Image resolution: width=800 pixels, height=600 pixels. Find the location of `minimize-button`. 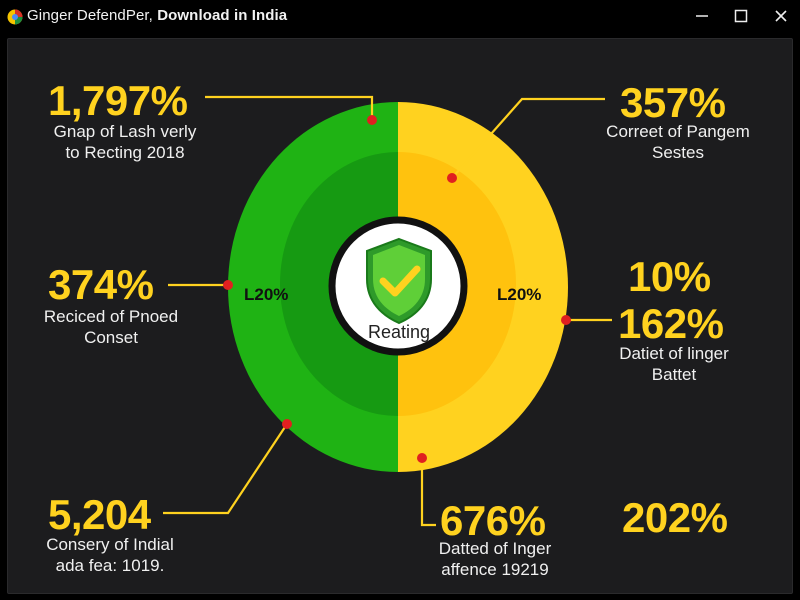

minimize-button is located at coordinates (702, 16).